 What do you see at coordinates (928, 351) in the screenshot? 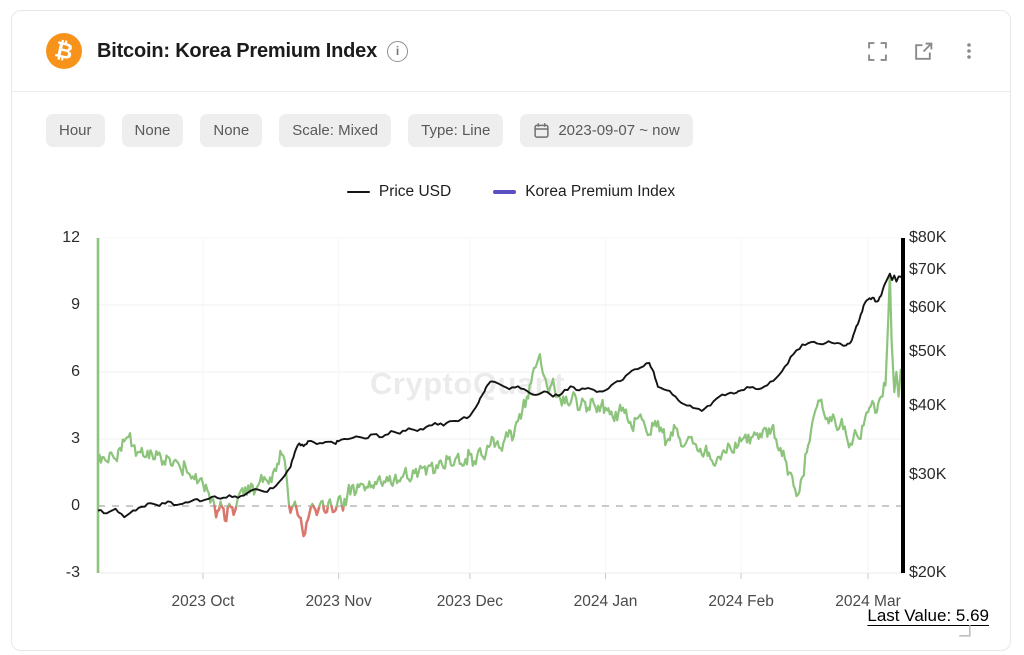
I see `y-axis-right-tick: $50K` at bounding box center [928, 351].